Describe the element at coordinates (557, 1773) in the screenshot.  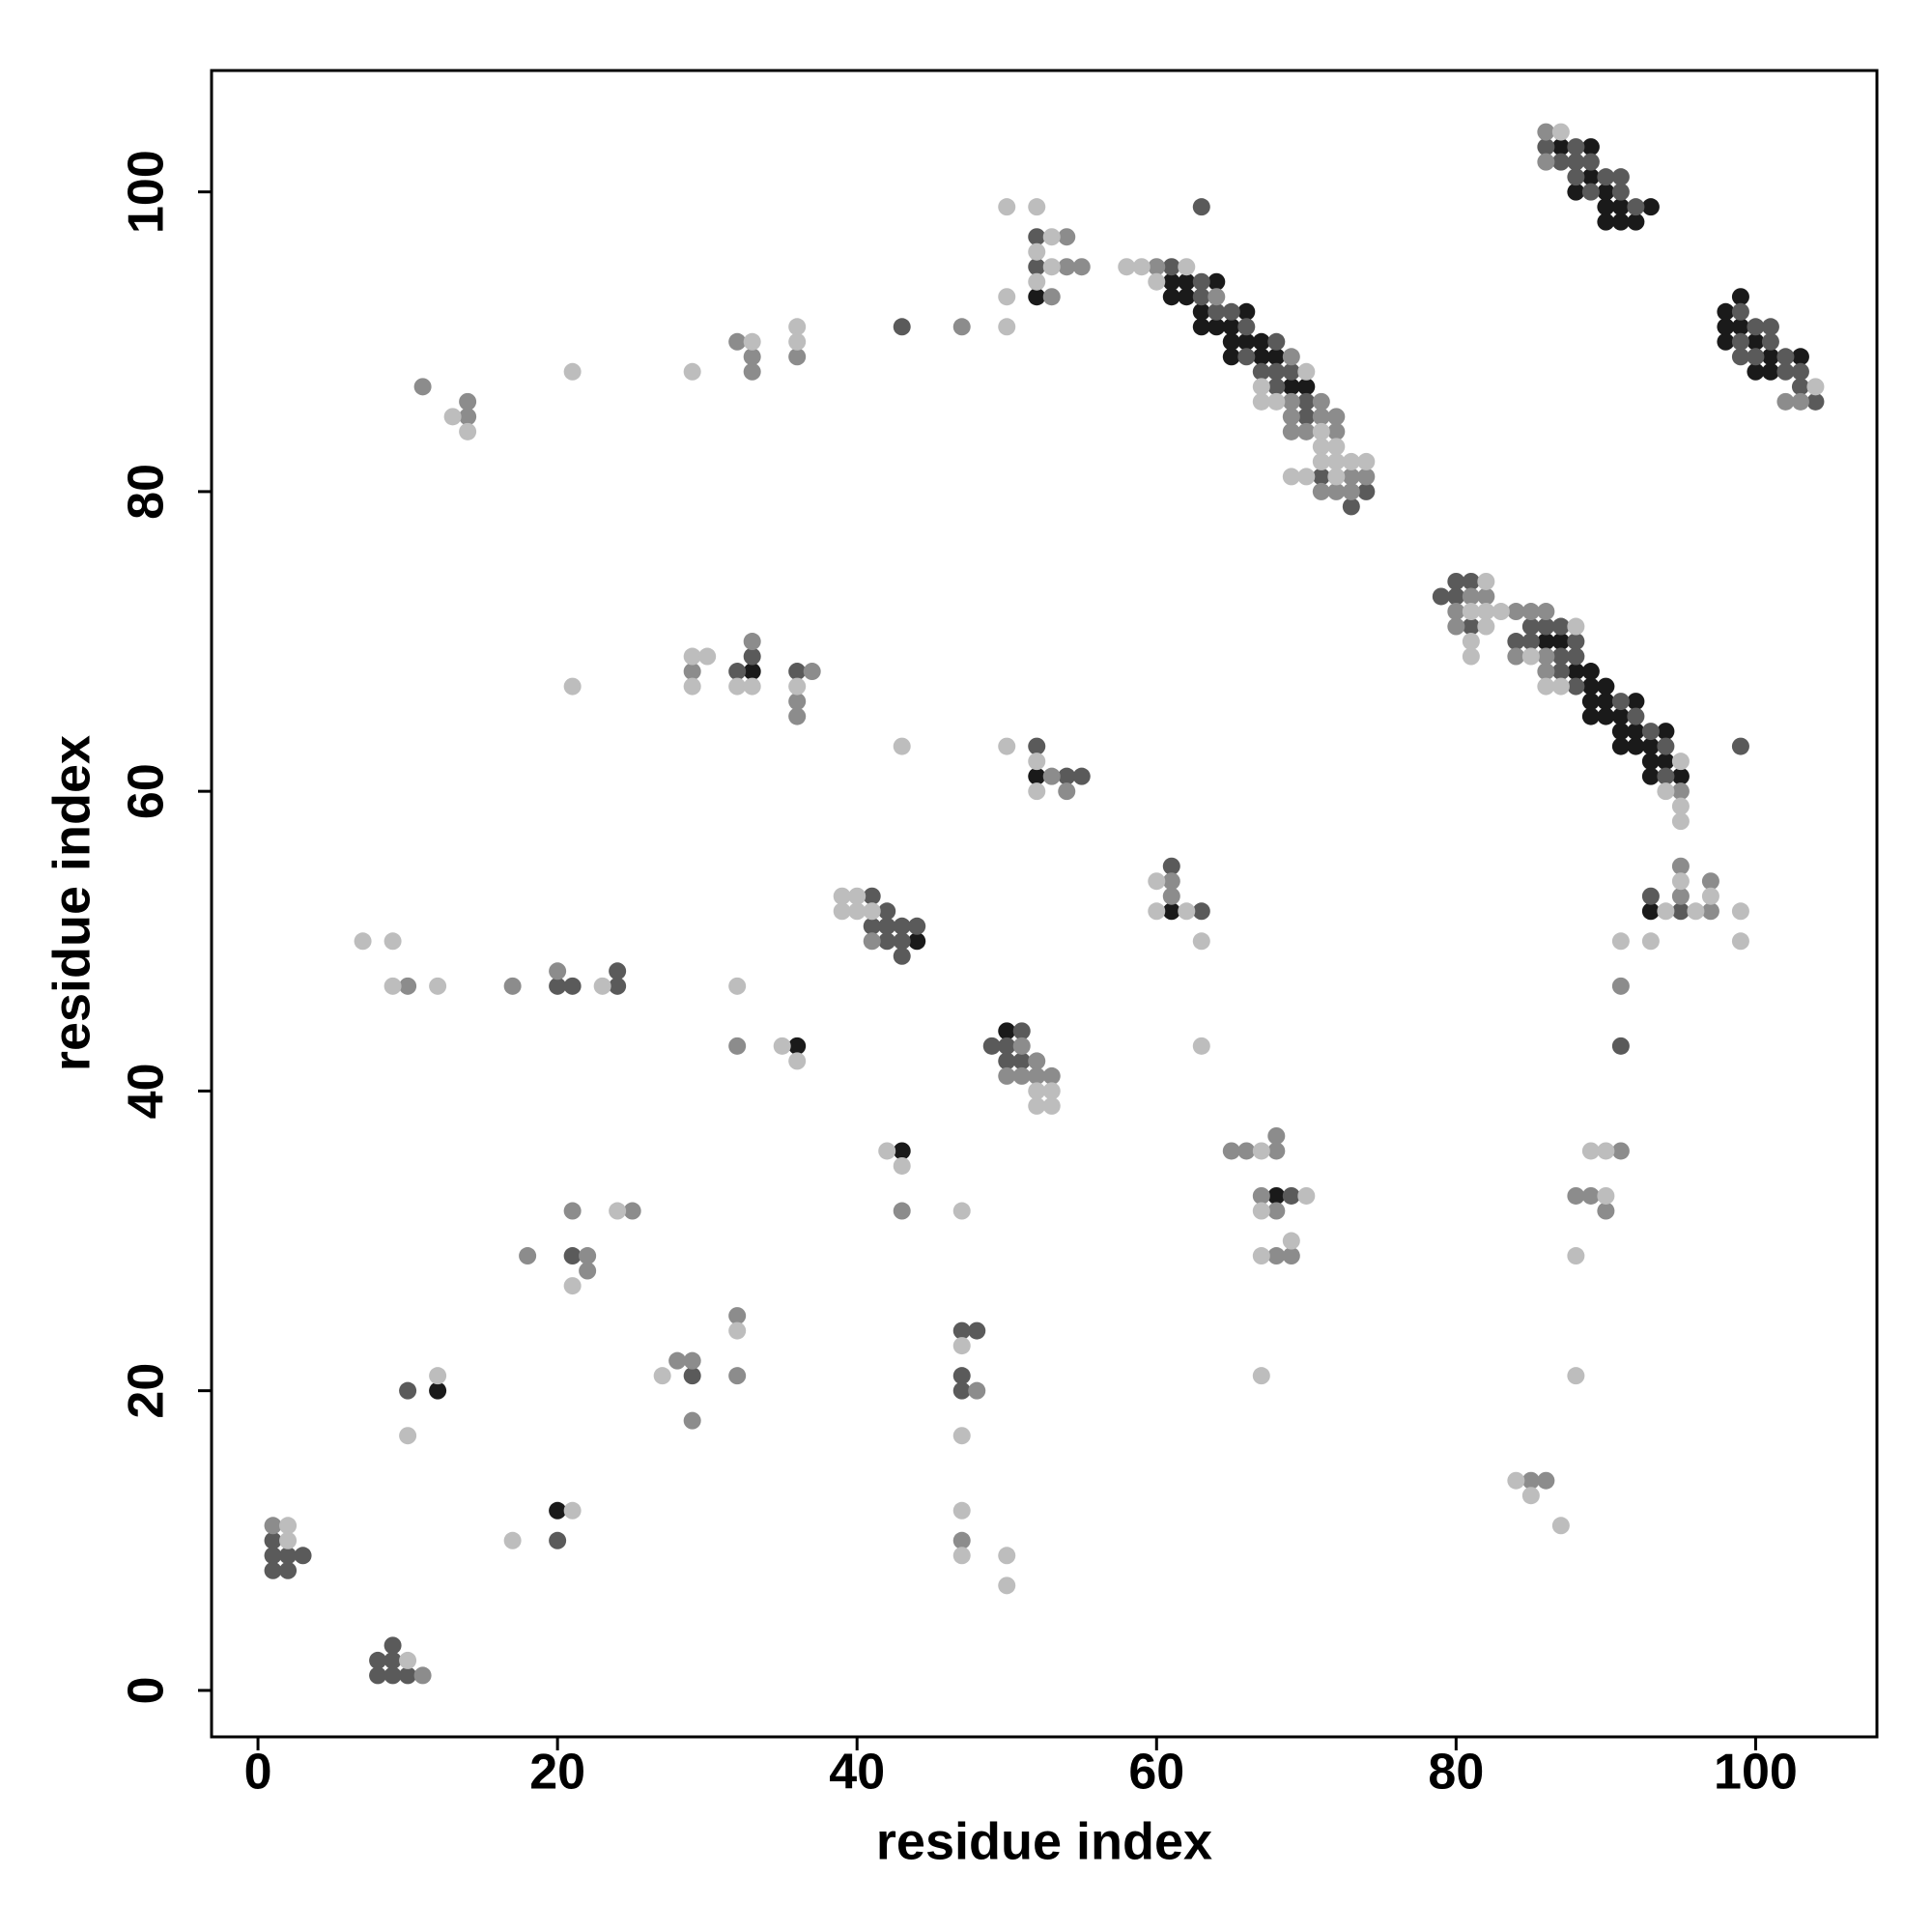
I see `x-tick-label: 20` at that location.